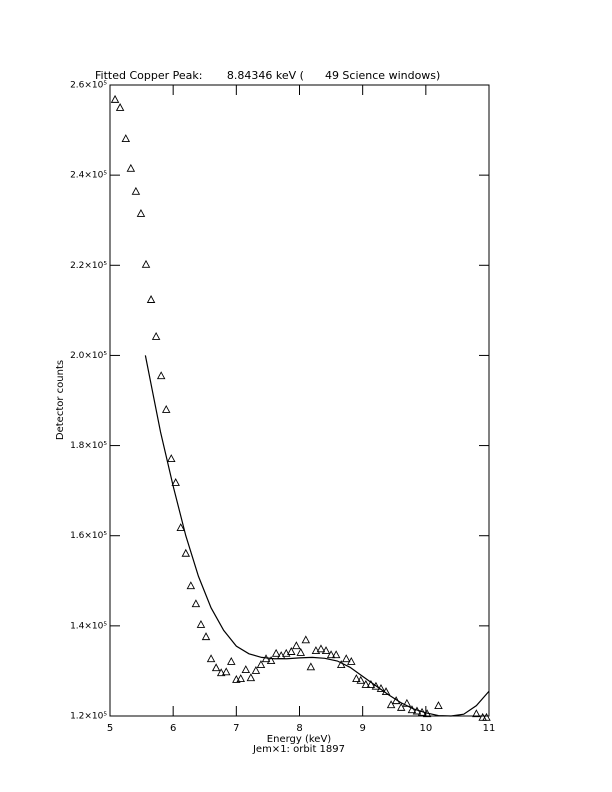 This screenshot has height=792, width=612. I want to click on x-tick-label: 7, so click(236, 728).